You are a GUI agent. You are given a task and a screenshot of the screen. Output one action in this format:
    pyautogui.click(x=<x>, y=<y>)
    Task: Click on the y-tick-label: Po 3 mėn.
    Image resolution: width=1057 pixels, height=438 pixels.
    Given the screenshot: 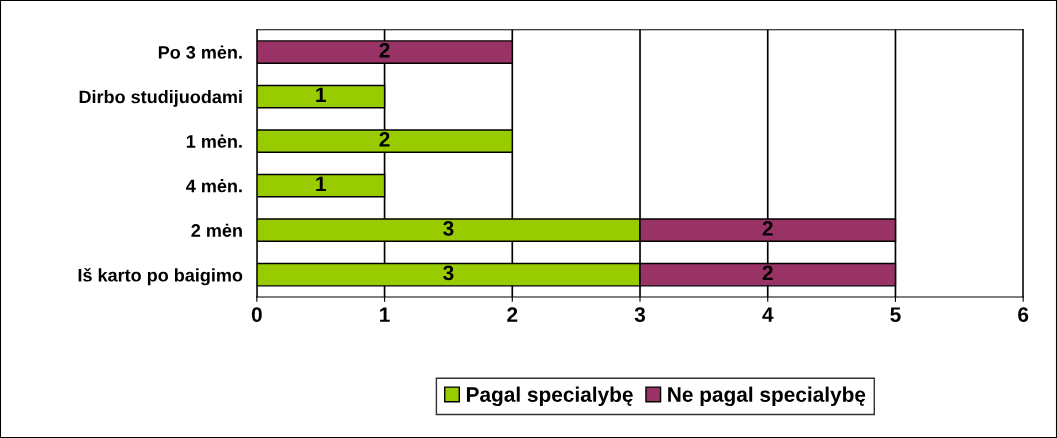 What is the action you would take?
    pyautogui.click(x=200, y=52)
    